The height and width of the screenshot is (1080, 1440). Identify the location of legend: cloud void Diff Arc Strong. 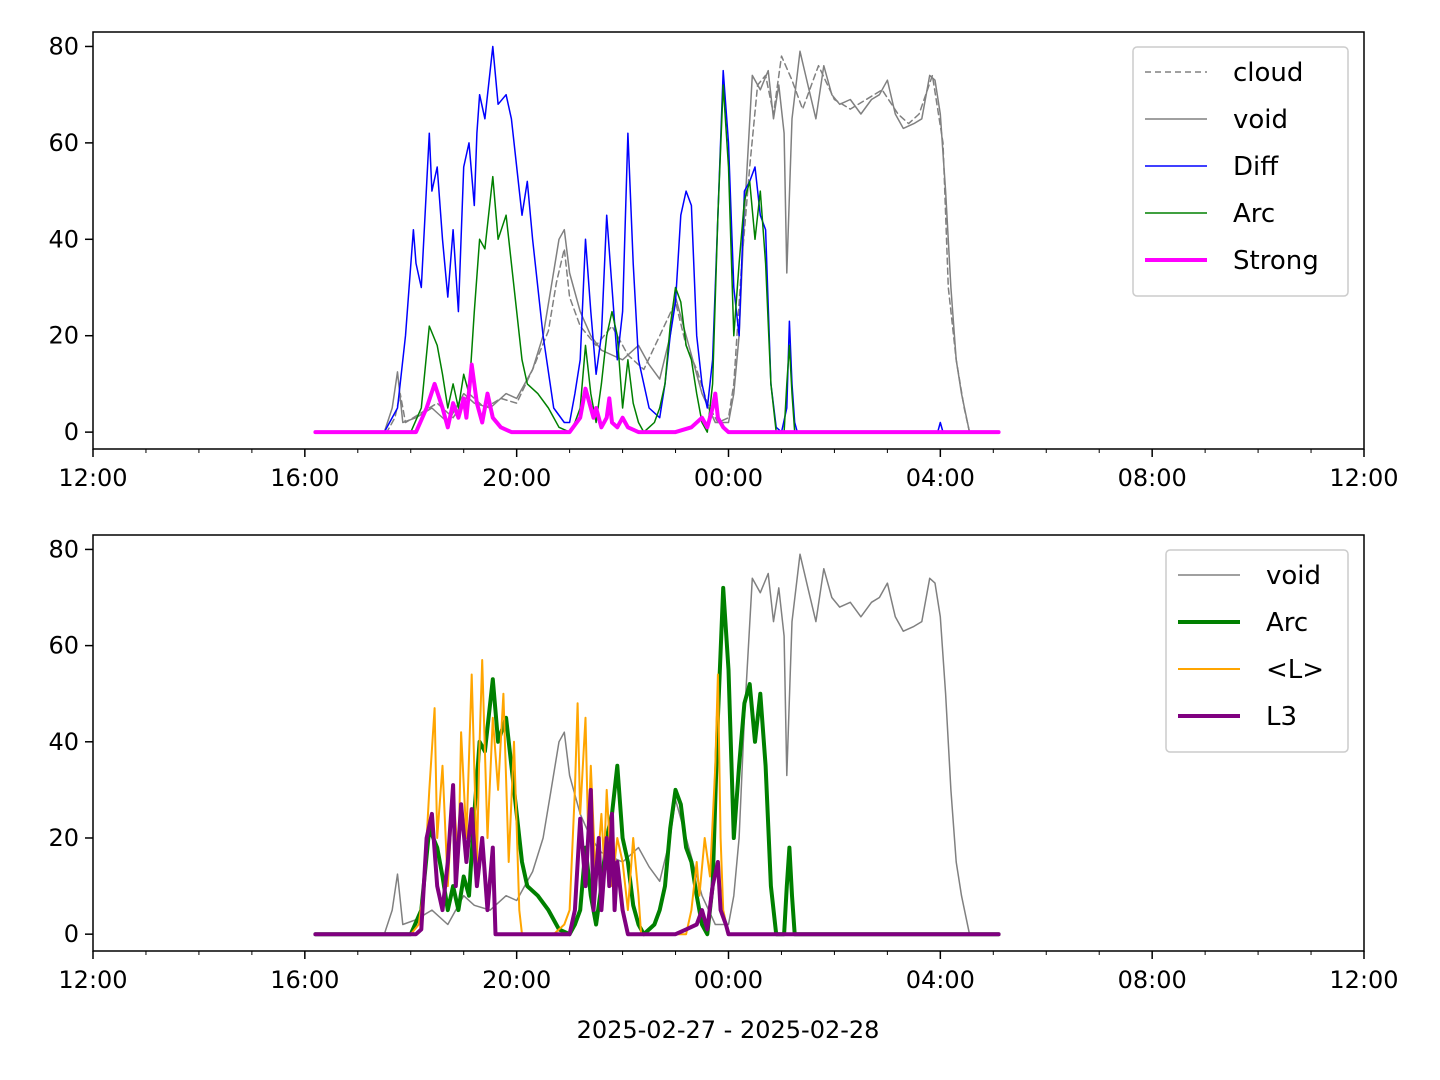
(1240, 171).